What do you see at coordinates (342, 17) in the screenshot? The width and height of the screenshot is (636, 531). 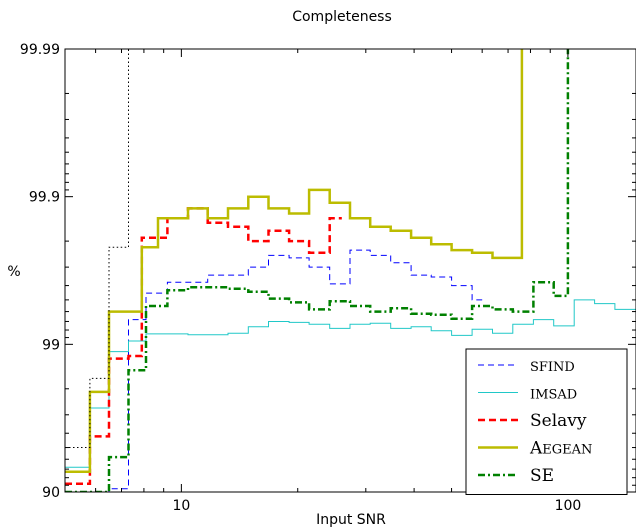 I see `chart-title: Completeness` at bounding box center [342, 17].